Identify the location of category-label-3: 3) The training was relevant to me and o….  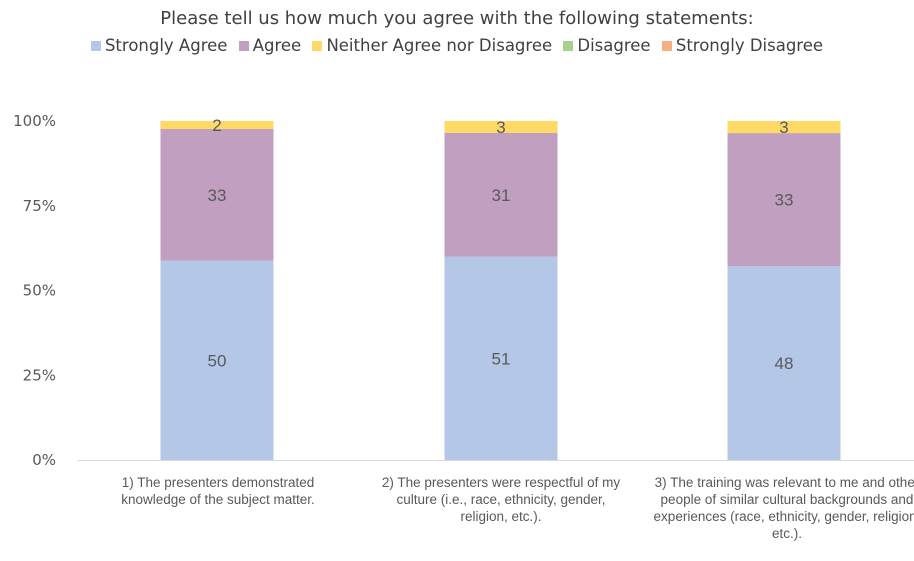
(783, 508).